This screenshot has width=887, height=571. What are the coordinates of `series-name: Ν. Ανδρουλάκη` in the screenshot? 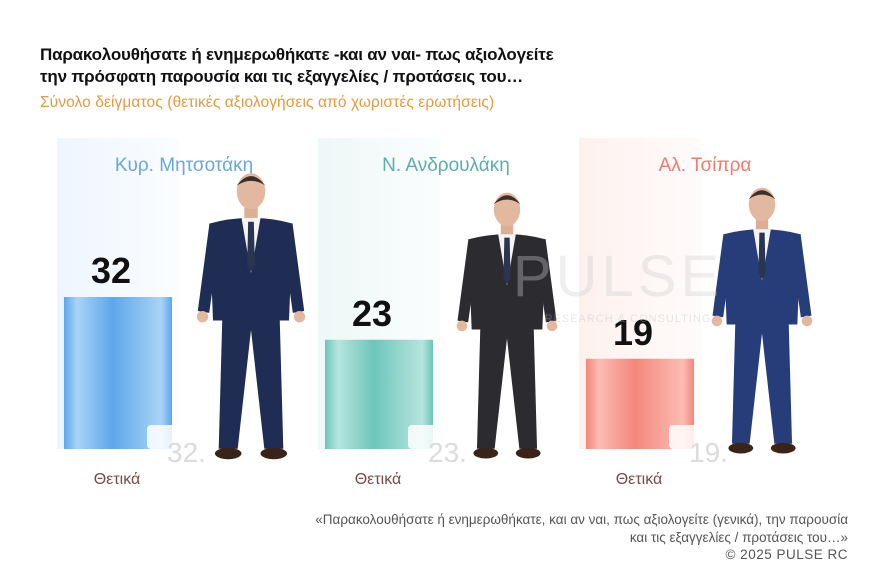 It's located at (446, 165).